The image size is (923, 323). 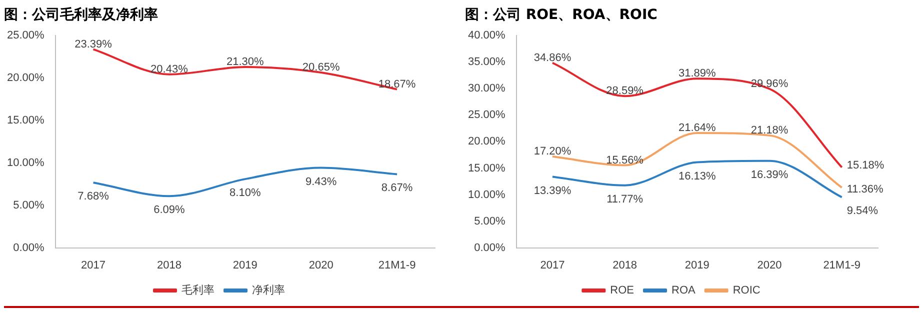 What do you see at coordinates (553, 152) in the screenshot?
I see `data-label: 17.20%` at bounding box center [553, 152].